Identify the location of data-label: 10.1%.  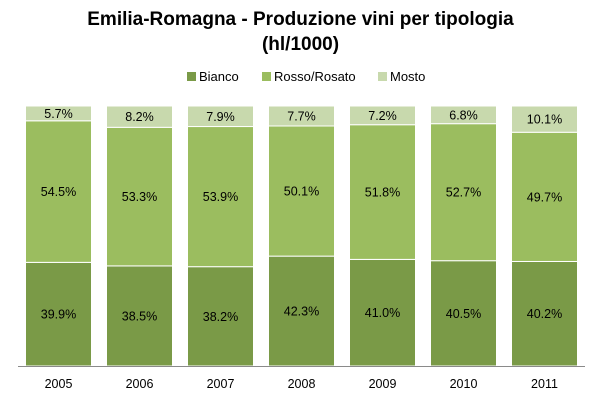
(544, 120).